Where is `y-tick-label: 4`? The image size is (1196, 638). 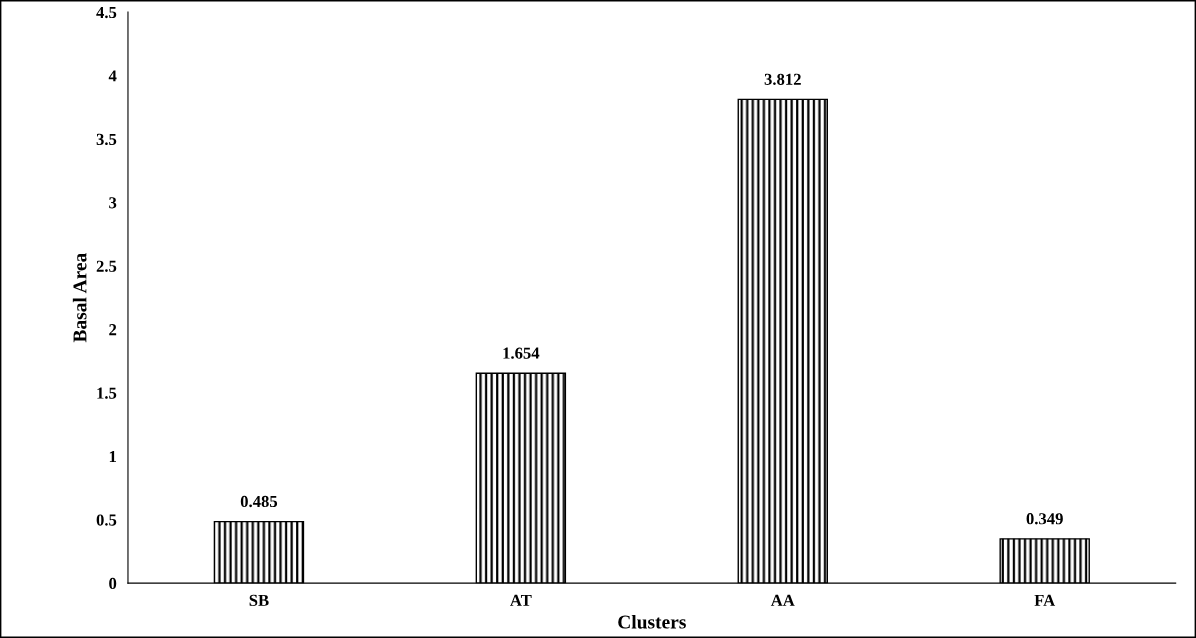
y-tick-label: 4 is located at coordinates (112, 76).